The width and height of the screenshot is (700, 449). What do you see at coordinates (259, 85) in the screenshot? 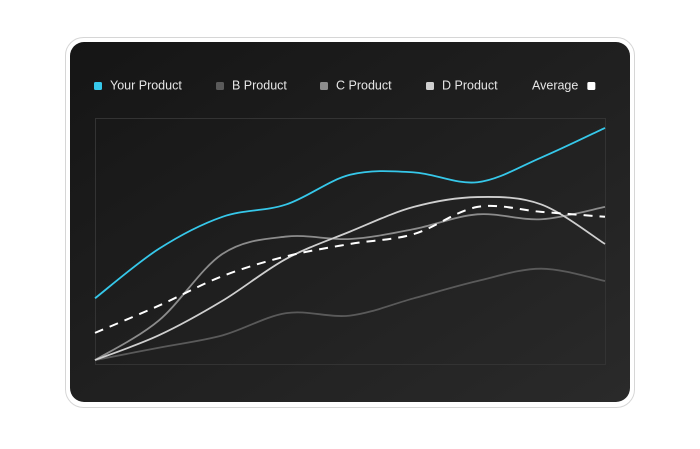
I see `legend-label: B Product` at bounding box center [259, 85].